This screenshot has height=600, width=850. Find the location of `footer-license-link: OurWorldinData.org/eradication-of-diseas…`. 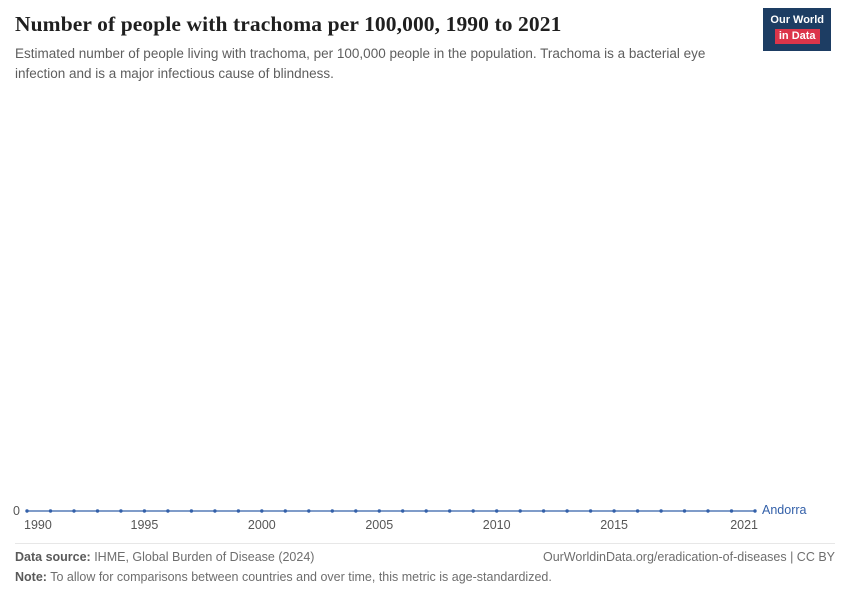

footer-license-link: OurWorldinData.org/eradication-of-diseas… is located at coordinates (688, 557).